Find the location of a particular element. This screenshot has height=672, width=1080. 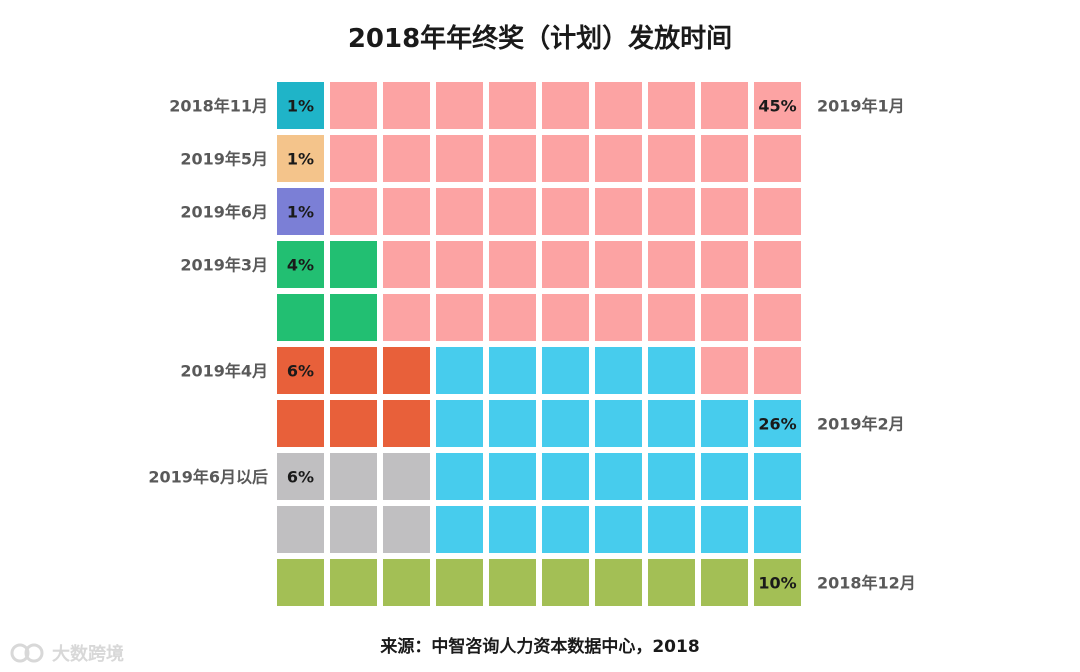

series-name-label: 2019年4月 is located at coordinates (224, 371).